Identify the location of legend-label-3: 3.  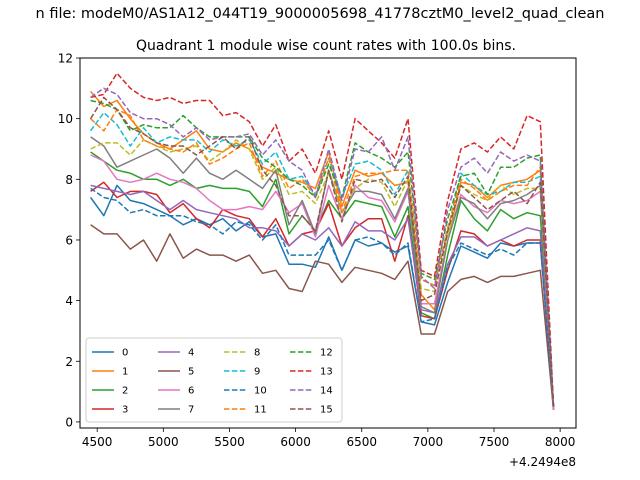
(125, 410).